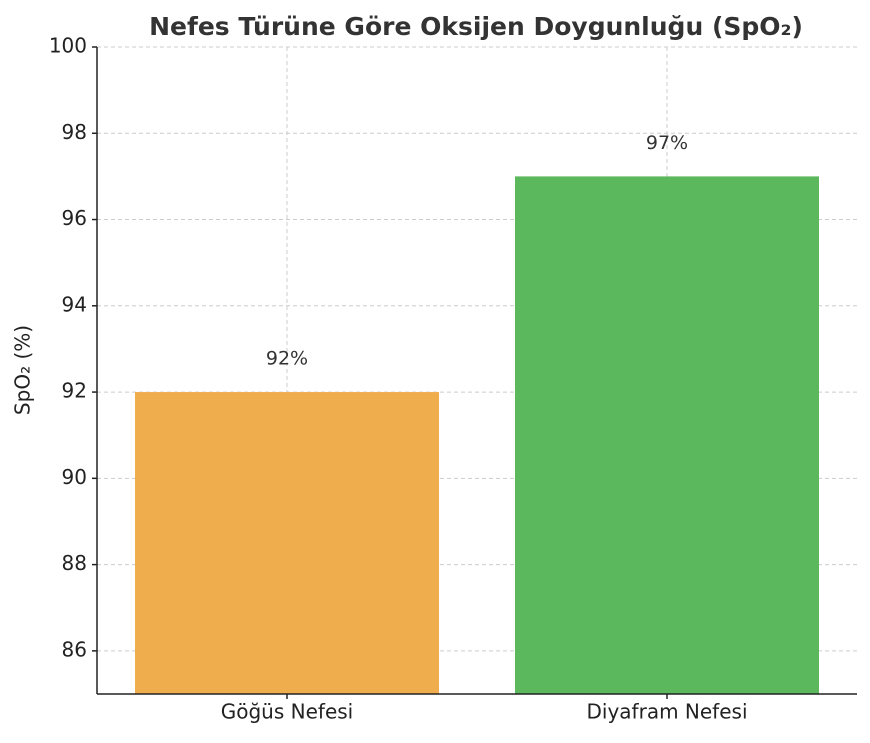 The width and height of the screenshot is (870, 743). I want to click on value-label: 92%, so click(287, 359).